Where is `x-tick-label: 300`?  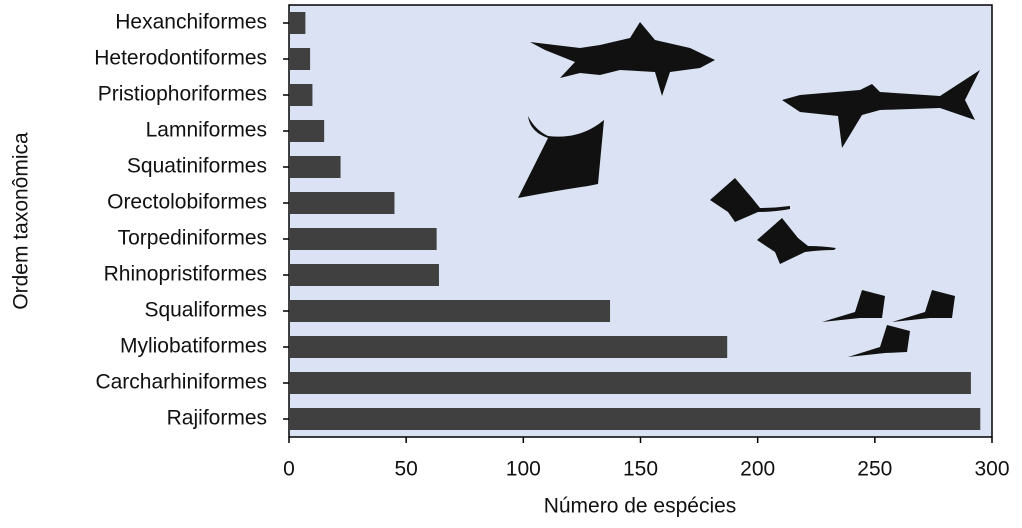
x-tick-label: 300 is located at coordinates (991, 469).